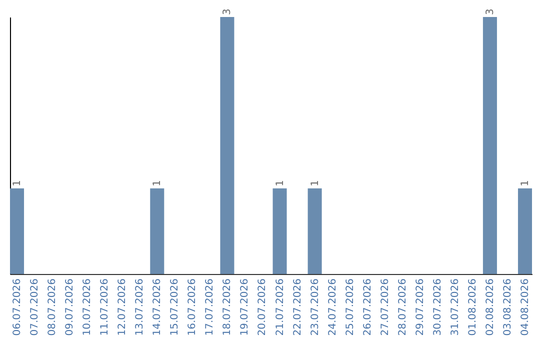  What do you see at coordinates (210, 307) in the screenshot?
I see `x-tick-label: 17.07.2026` at bounding box center [210, 307].